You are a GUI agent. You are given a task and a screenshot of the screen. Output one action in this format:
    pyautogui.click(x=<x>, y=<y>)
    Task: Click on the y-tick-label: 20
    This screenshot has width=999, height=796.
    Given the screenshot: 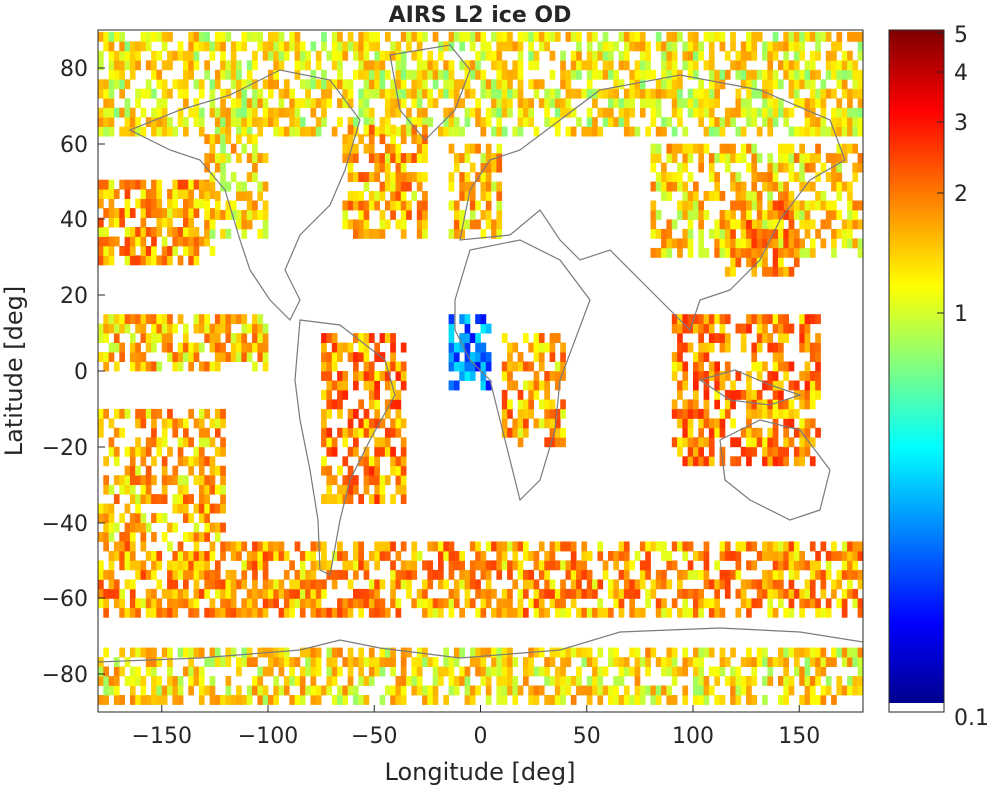 What is the action you would take?
    pyautogui.click(x=74, y=296)
    